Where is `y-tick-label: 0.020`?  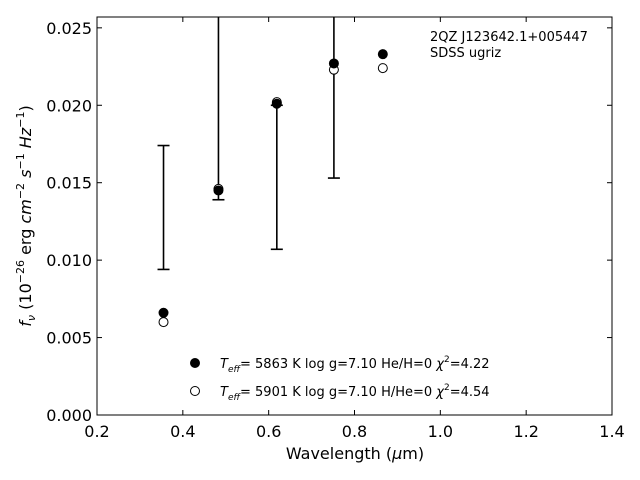 y-tick-label: 0.020 is located at coordinates (69, 105).